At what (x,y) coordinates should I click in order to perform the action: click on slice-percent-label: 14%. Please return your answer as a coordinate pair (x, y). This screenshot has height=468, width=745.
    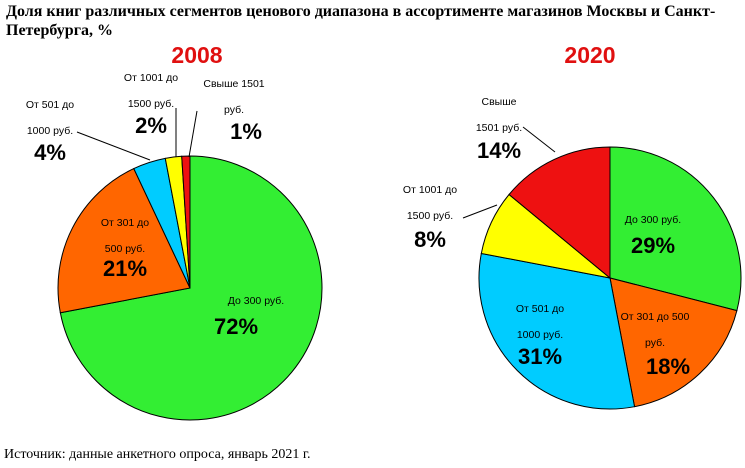
    Looking at the image, I should click on (499, 150).